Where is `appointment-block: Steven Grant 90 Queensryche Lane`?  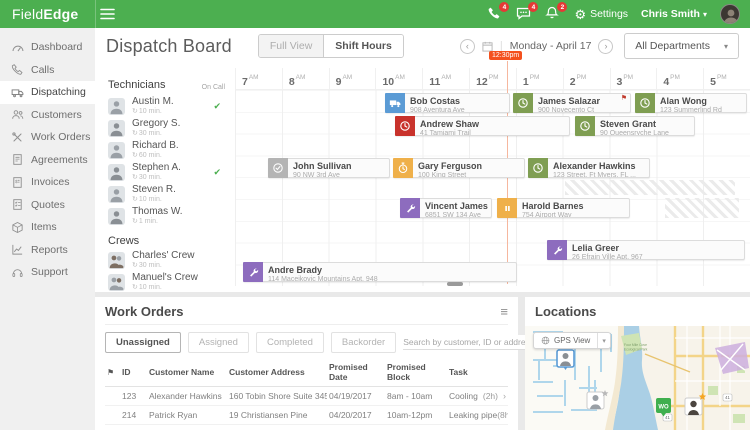
appointment-block: Steven Grant 90 Queensryche Lane is located at coordinates (635, 126).